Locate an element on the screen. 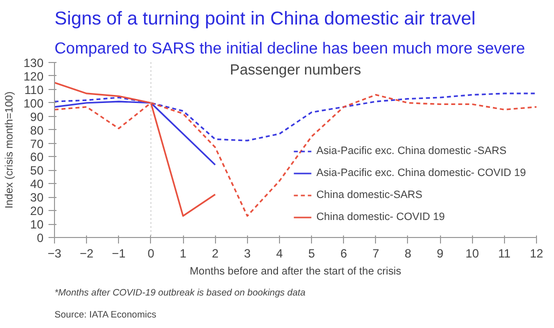  x-tick-label: 4 is located at coordinates (280, 253).